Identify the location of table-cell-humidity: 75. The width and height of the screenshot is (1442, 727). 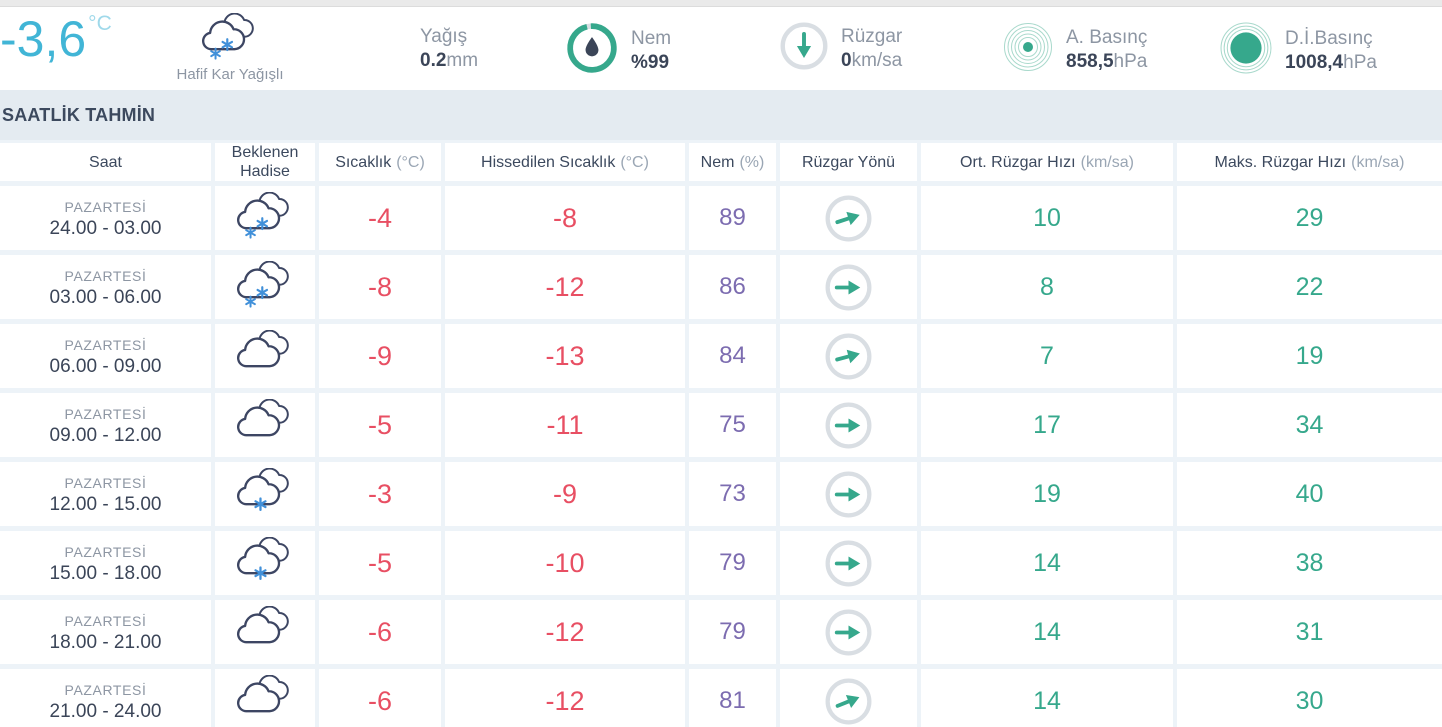
(732, 425).